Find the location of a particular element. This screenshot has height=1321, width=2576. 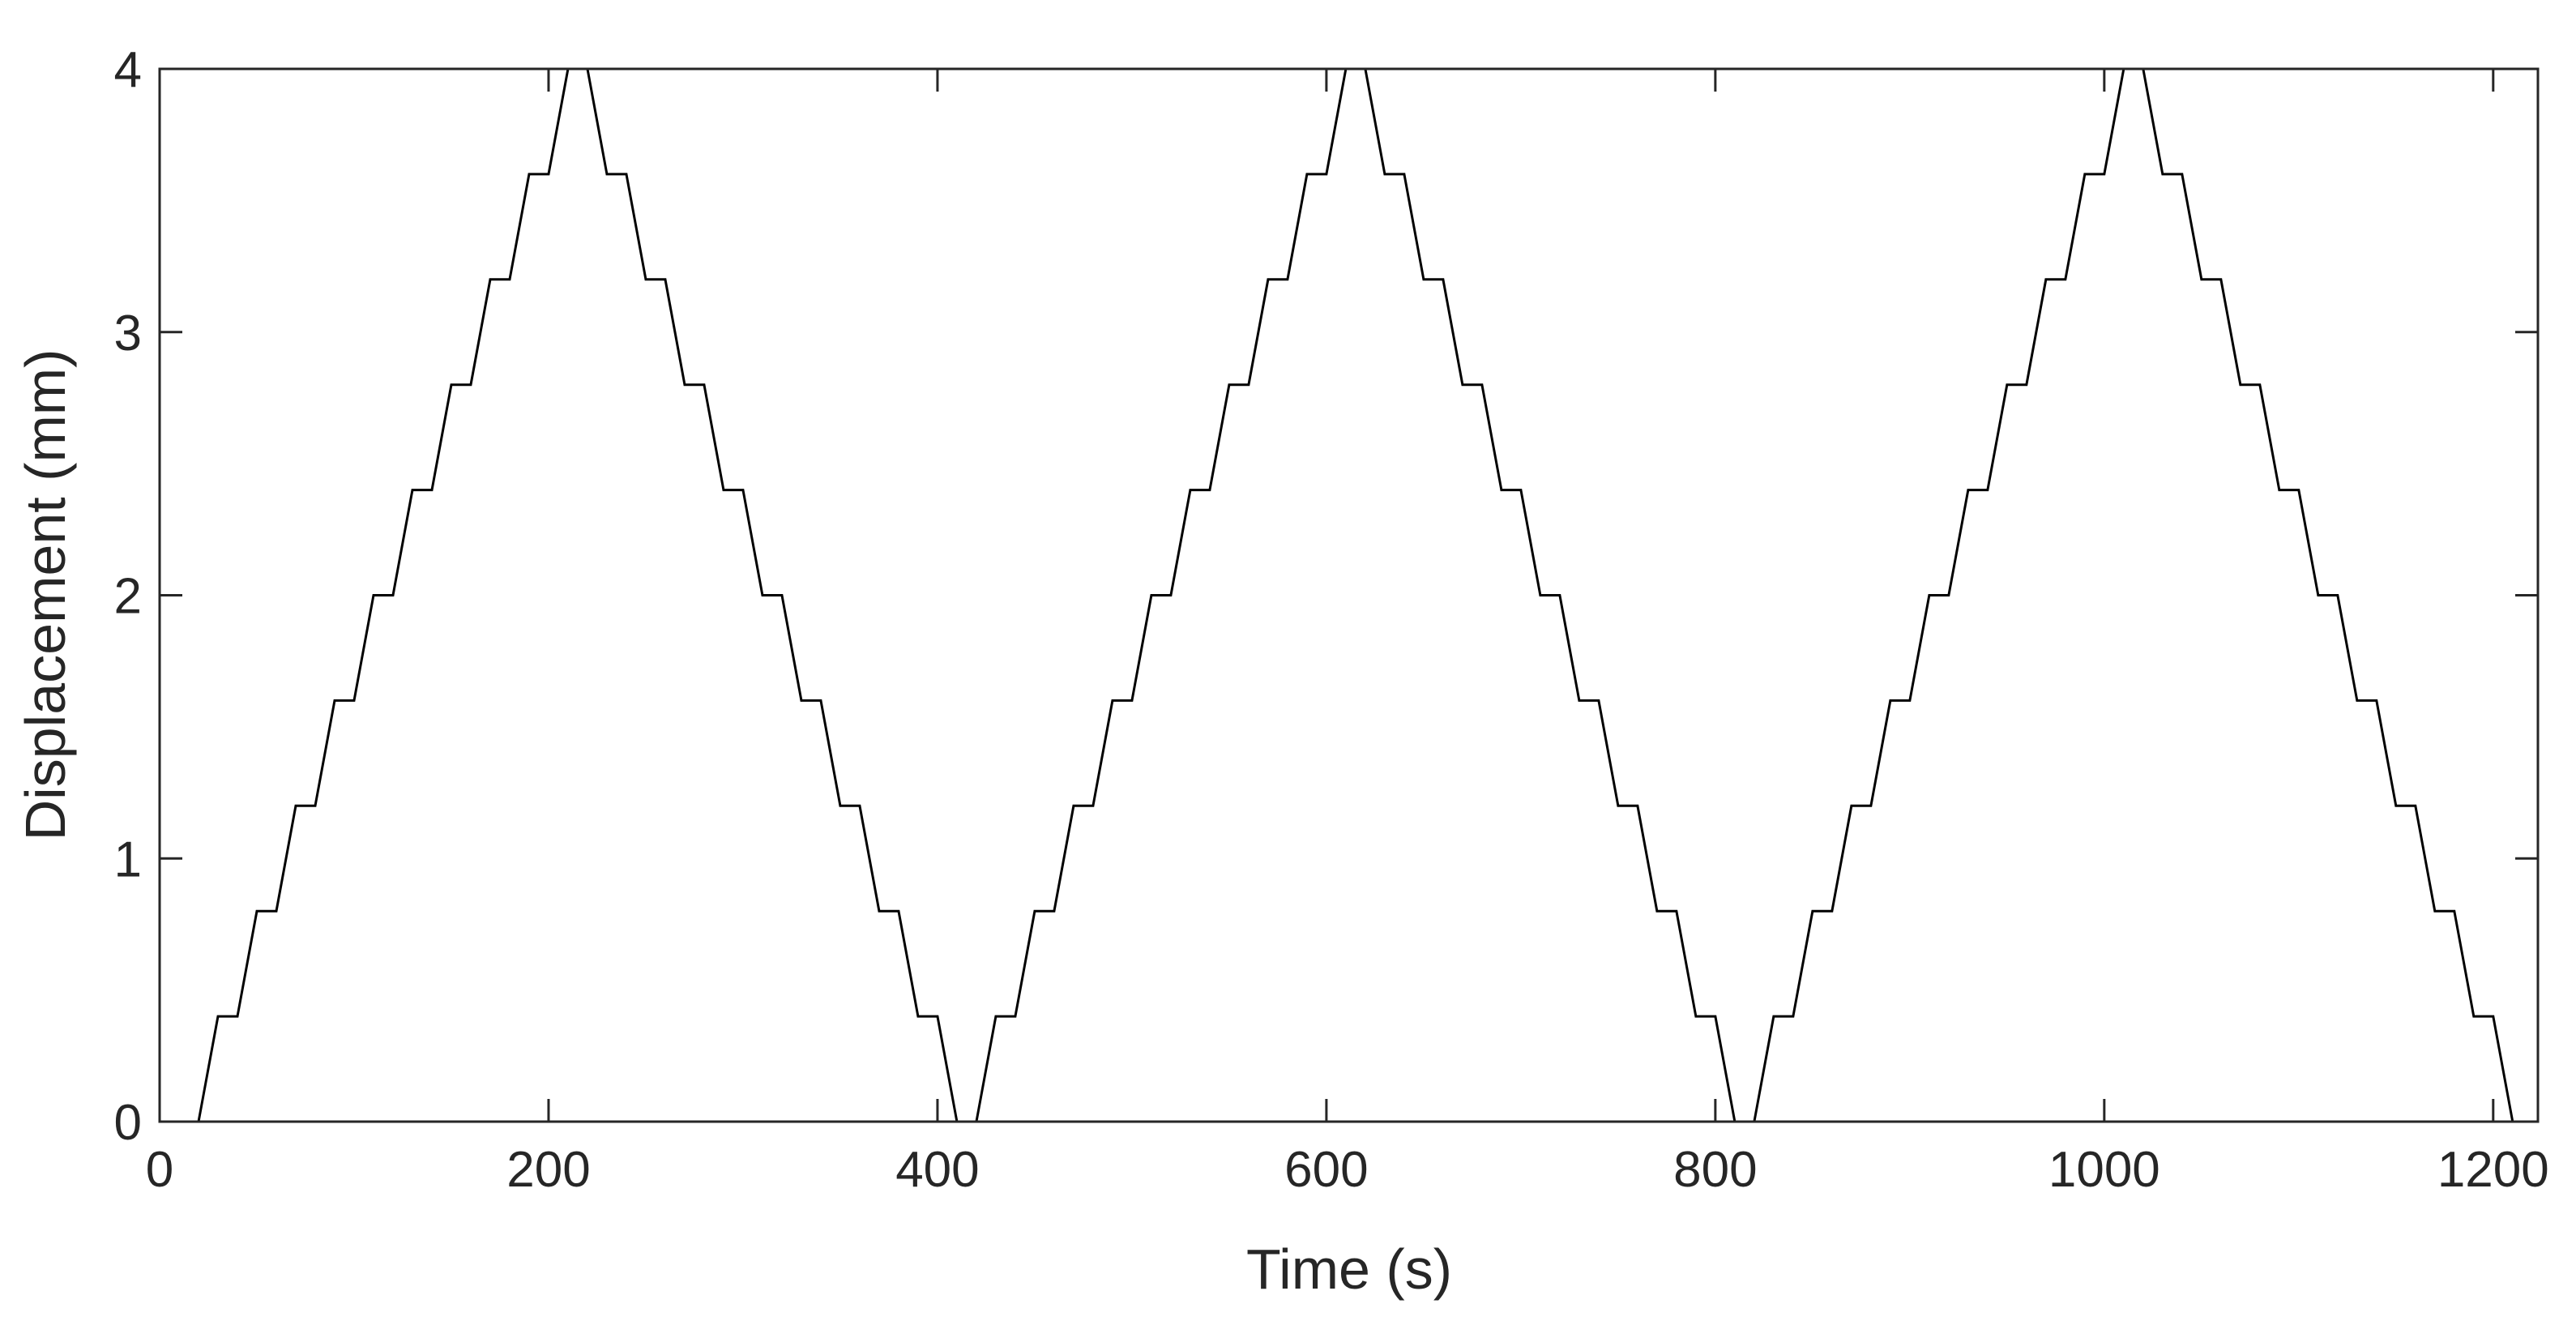

y-tick-label: 2 is located at coordinates (128, 597).